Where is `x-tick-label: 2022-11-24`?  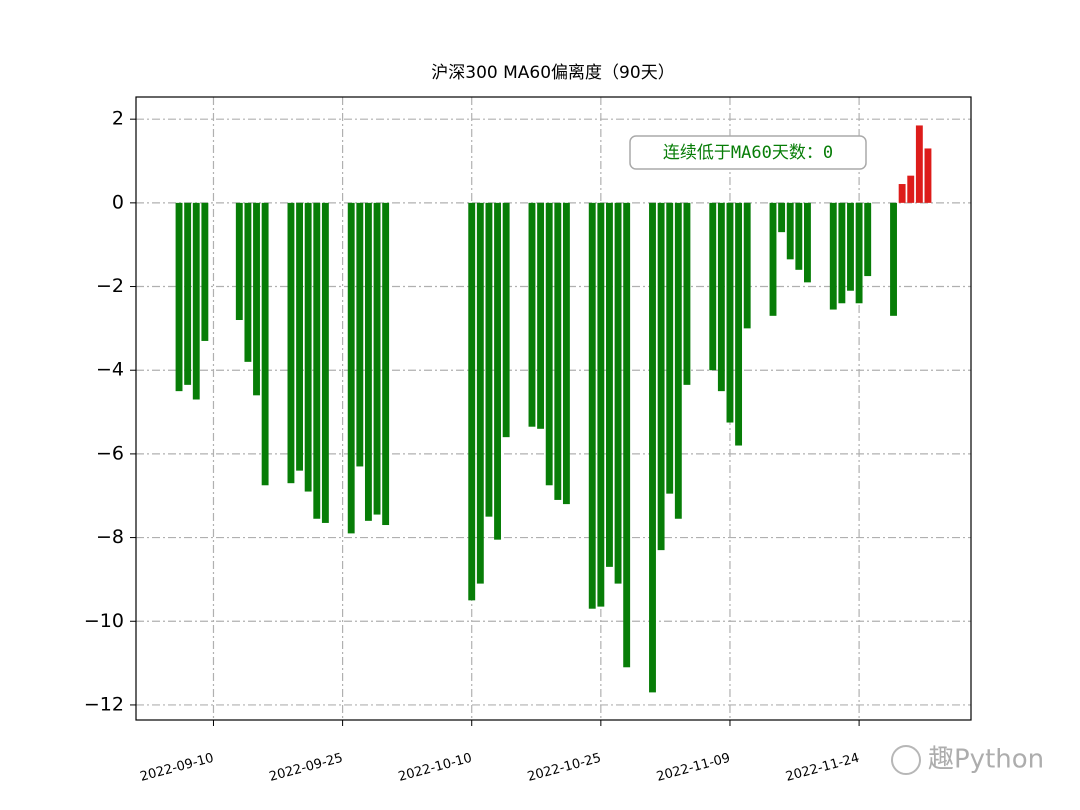
x-tick-label: 2022-11-24 is located at coordinates (822, 768).